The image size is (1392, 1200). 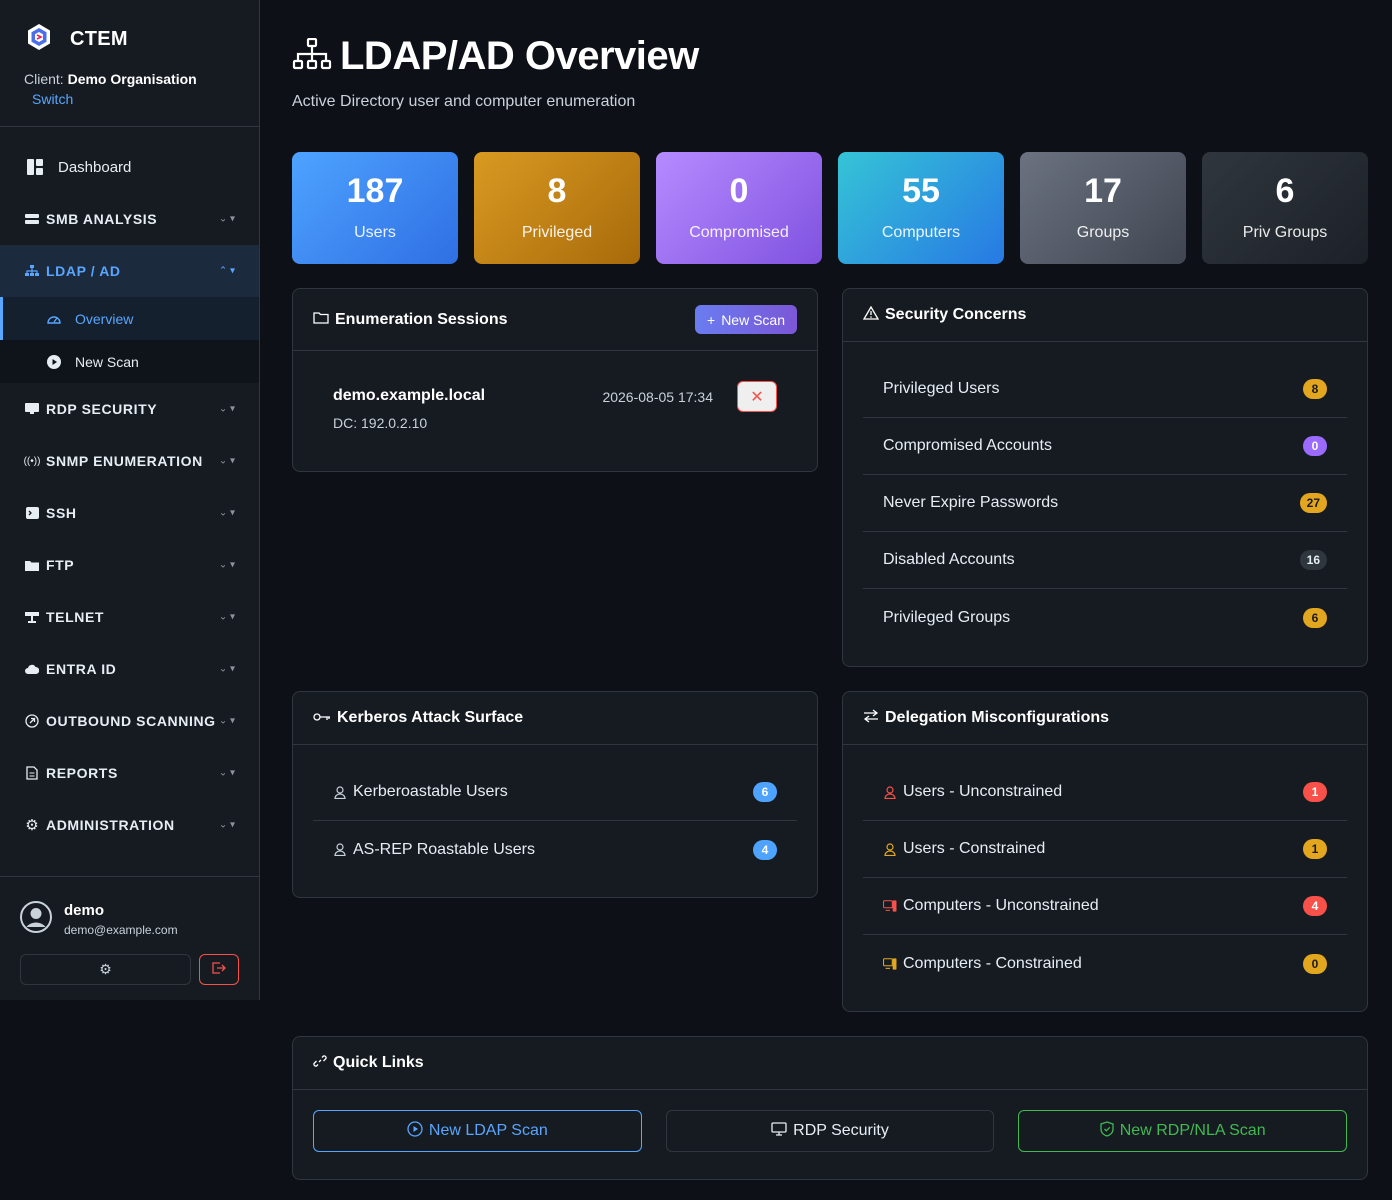 I want to click on concern-row-privileged-groups: Privileged Groups 6, so click(x=1105, y=617).